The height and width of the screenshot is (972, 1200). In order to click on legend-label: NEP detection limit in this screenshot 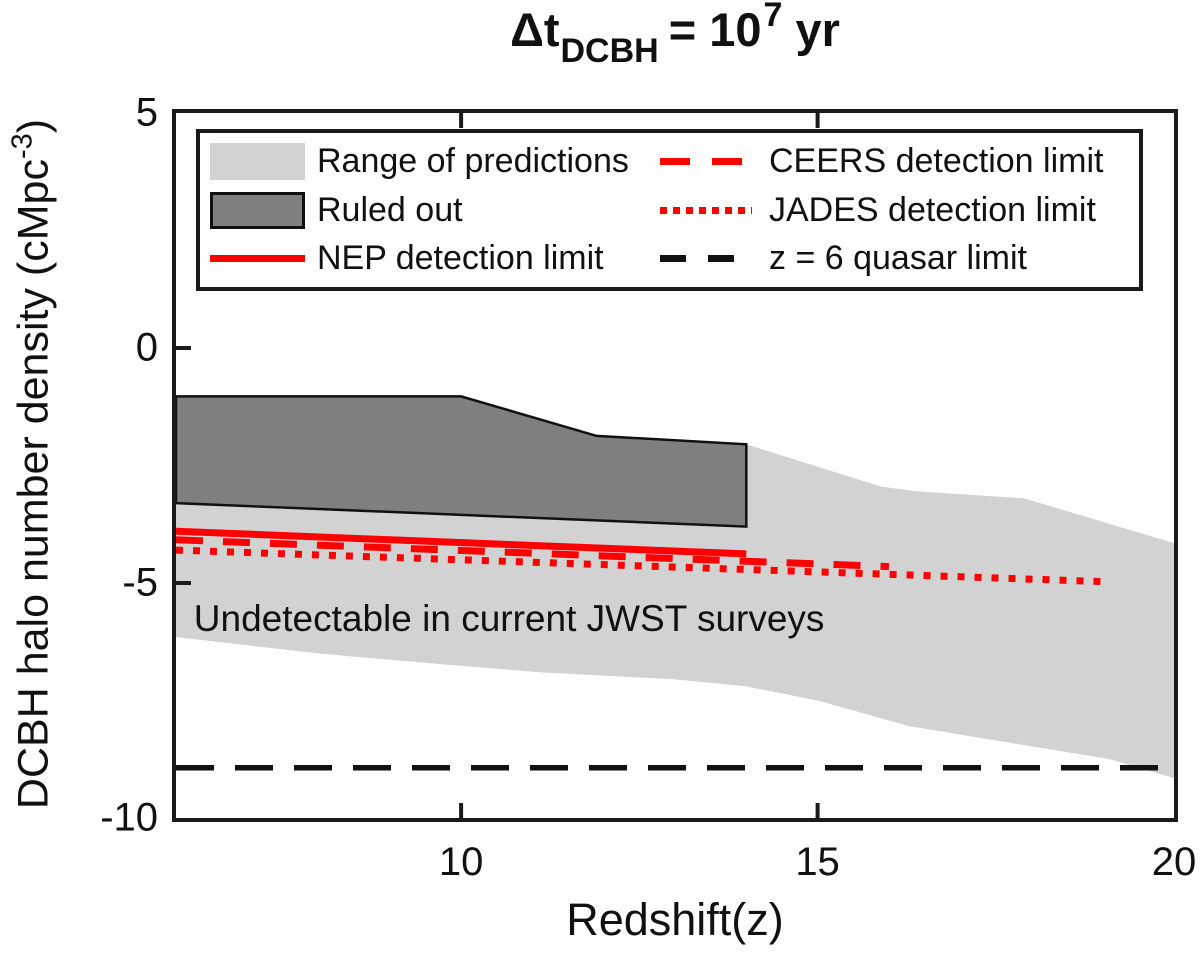, I will do `click(460, 258)`.